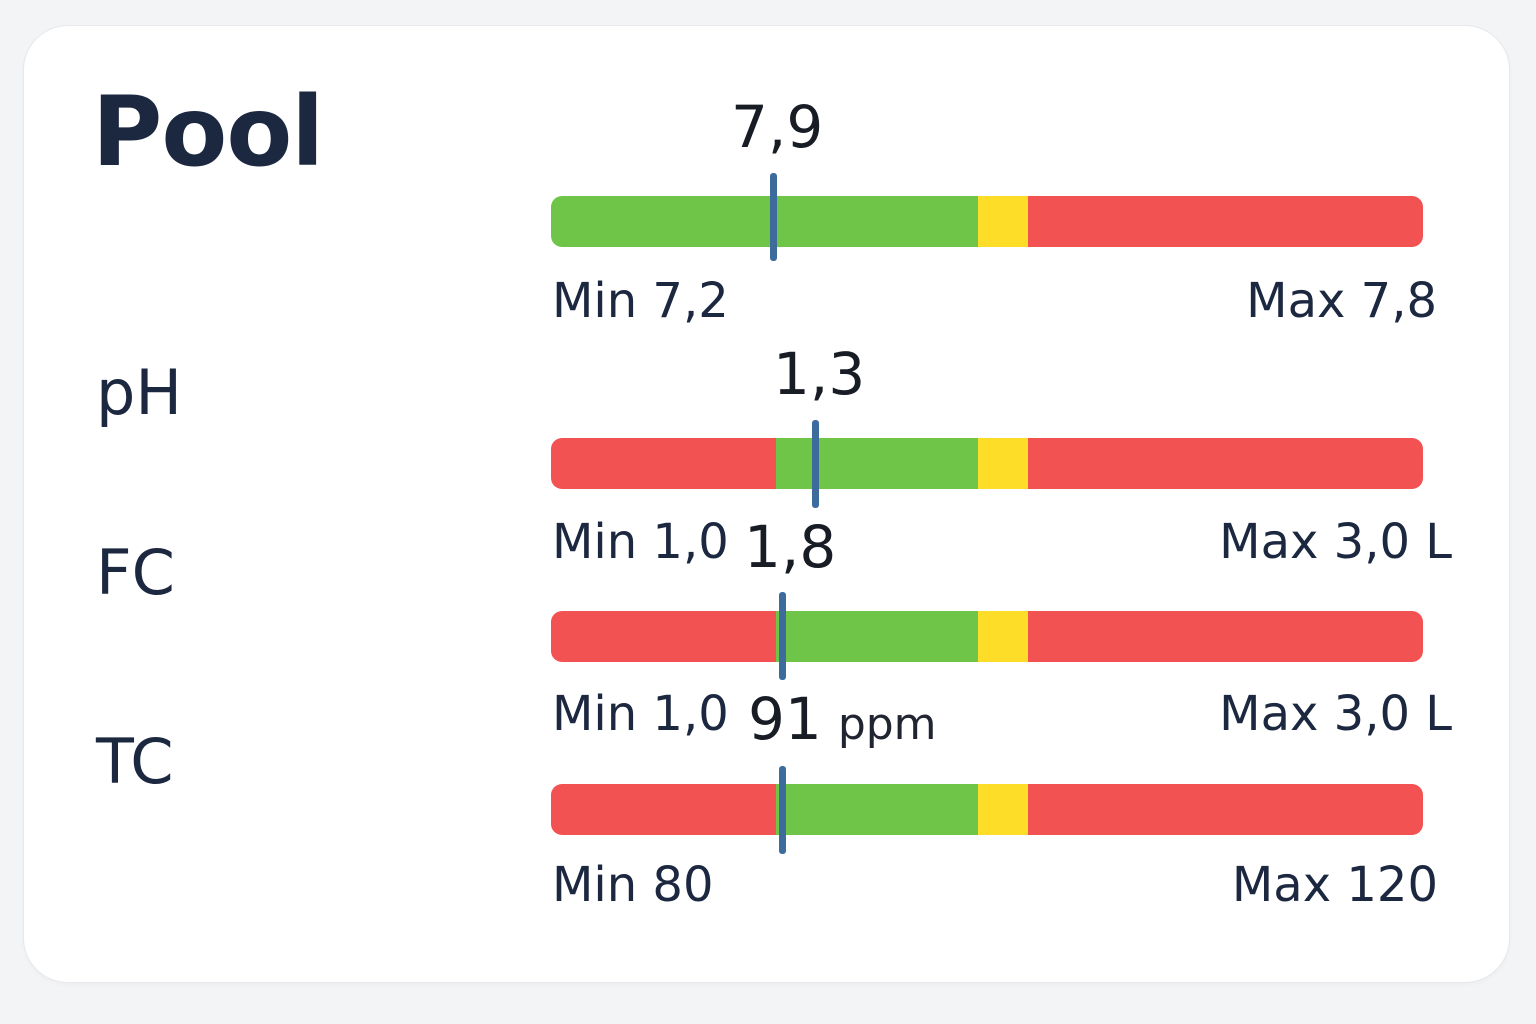 Image resolution: width=1536 pixels, height=1024 pixels. I want to click on tc-value-line: 91 ppm, so click(842, 719).